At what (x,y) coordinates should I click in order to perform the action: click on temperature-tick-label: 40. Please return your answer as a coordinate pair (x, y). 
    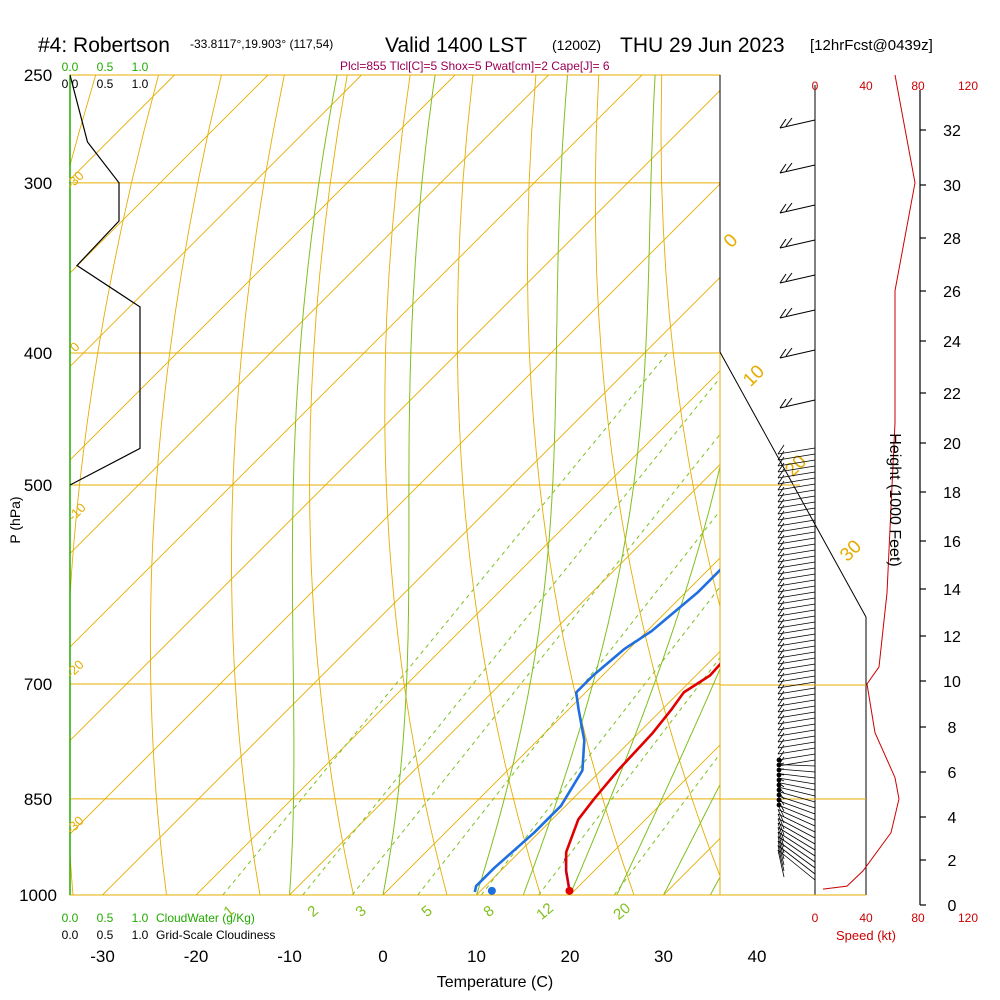
    Looking at the image, I should click on (757, 956).